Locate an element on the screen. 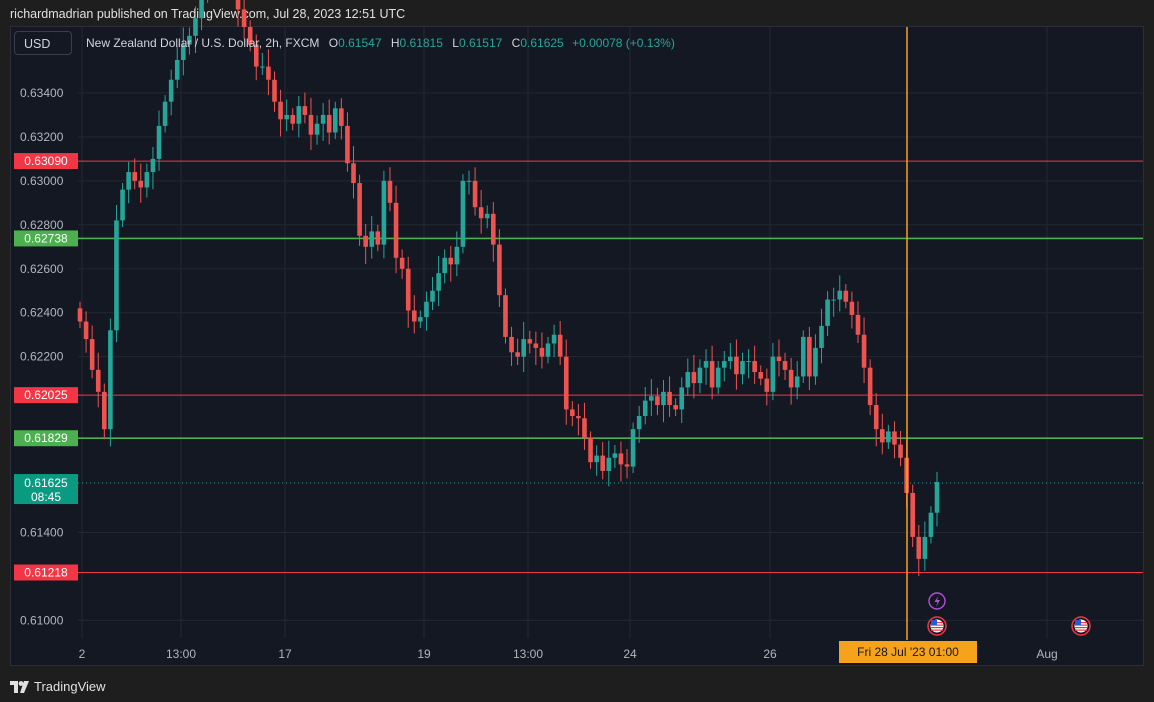 The image size is (1154, 702). level-price-label: 0.62025 is located at coordinates (46, 395).